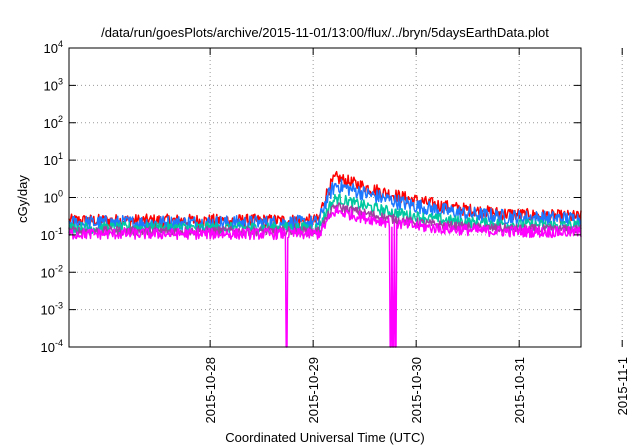  Describe the element at coordinates (313, 390) in the screenshot. I see `x-tick-label: 2015-10-29` at that location.